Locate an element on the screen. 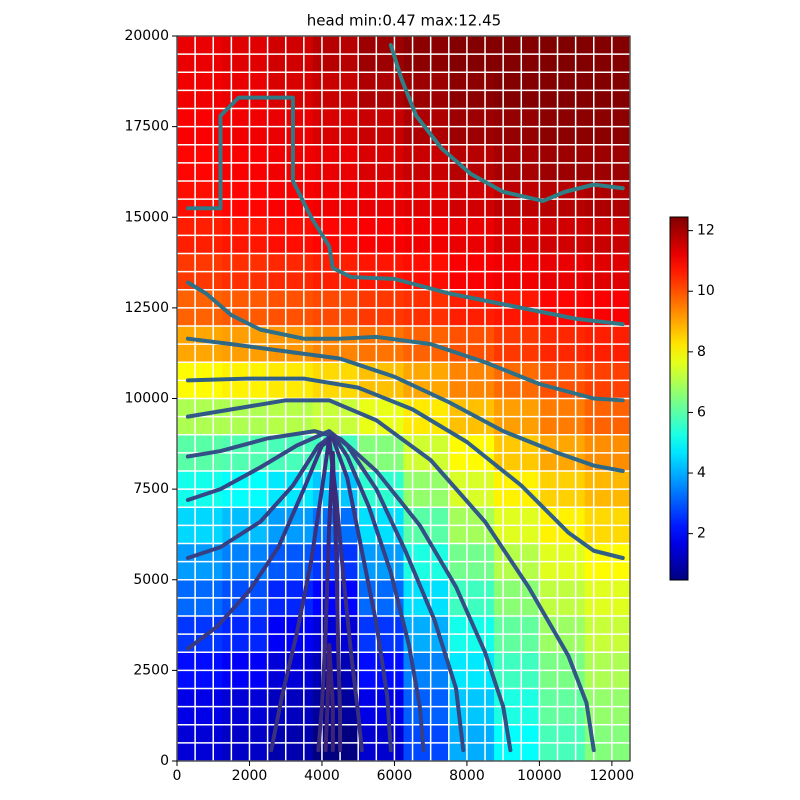 Image resolution: width=800 pixels, height=800 pixels. colorbar-tick-label: 4 is located at coordinates (701, 473).